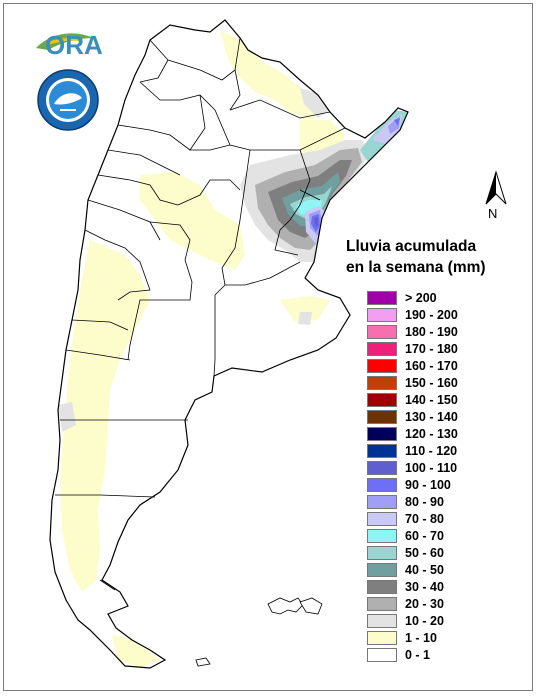 This screenshot has height=696, width=538. Describe the element at coordinates (424, 586) in the screenshot. I see `legend-label: 30 - 40` at that location.